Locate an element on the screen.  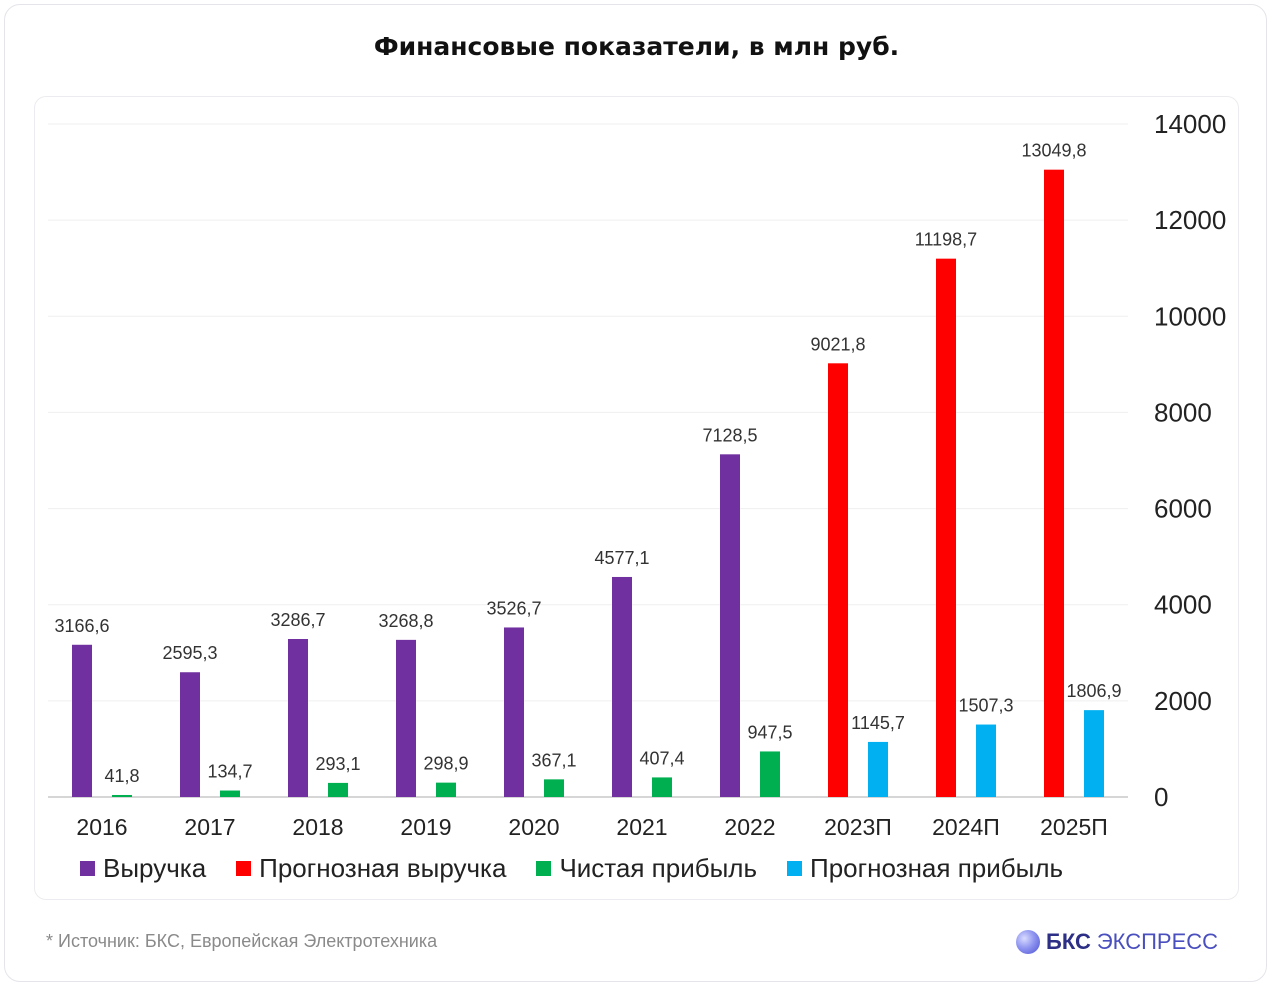
data-label: 407,4 is located at coordinates (661, 758).